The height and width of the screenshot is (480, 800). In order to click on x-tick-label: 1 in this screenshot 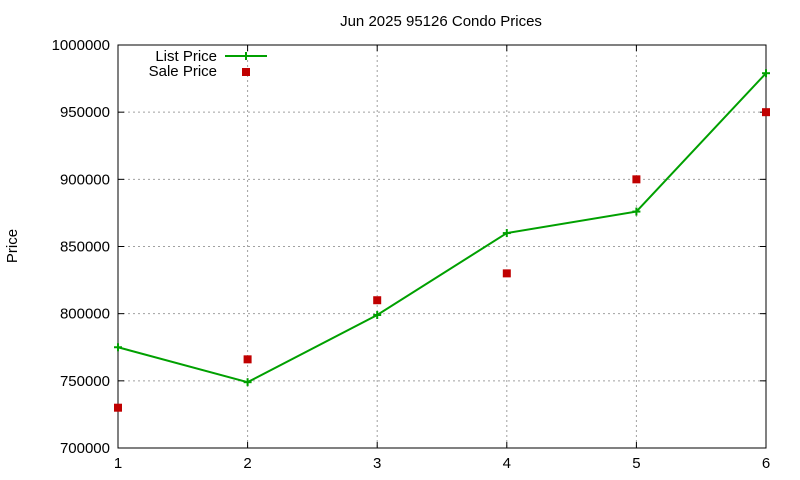, I will do `click(118, 463)`.